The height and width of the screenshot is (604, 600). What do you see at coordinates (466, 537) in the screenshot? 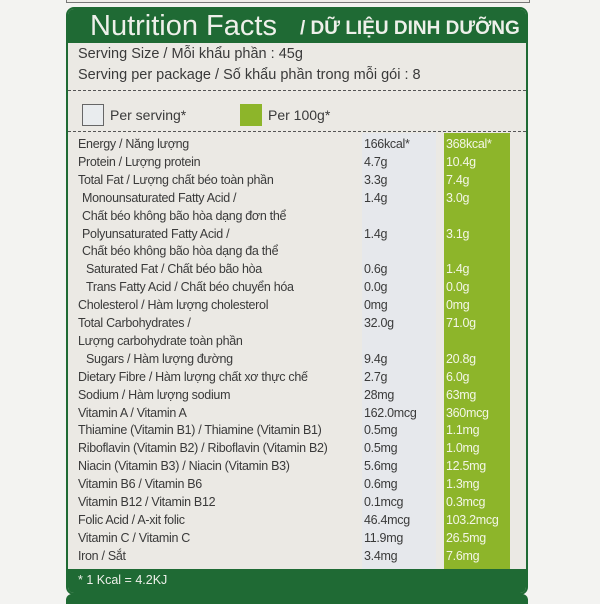
I see `per-100g-value: 26.5mg` at bounding box center [466, 537].